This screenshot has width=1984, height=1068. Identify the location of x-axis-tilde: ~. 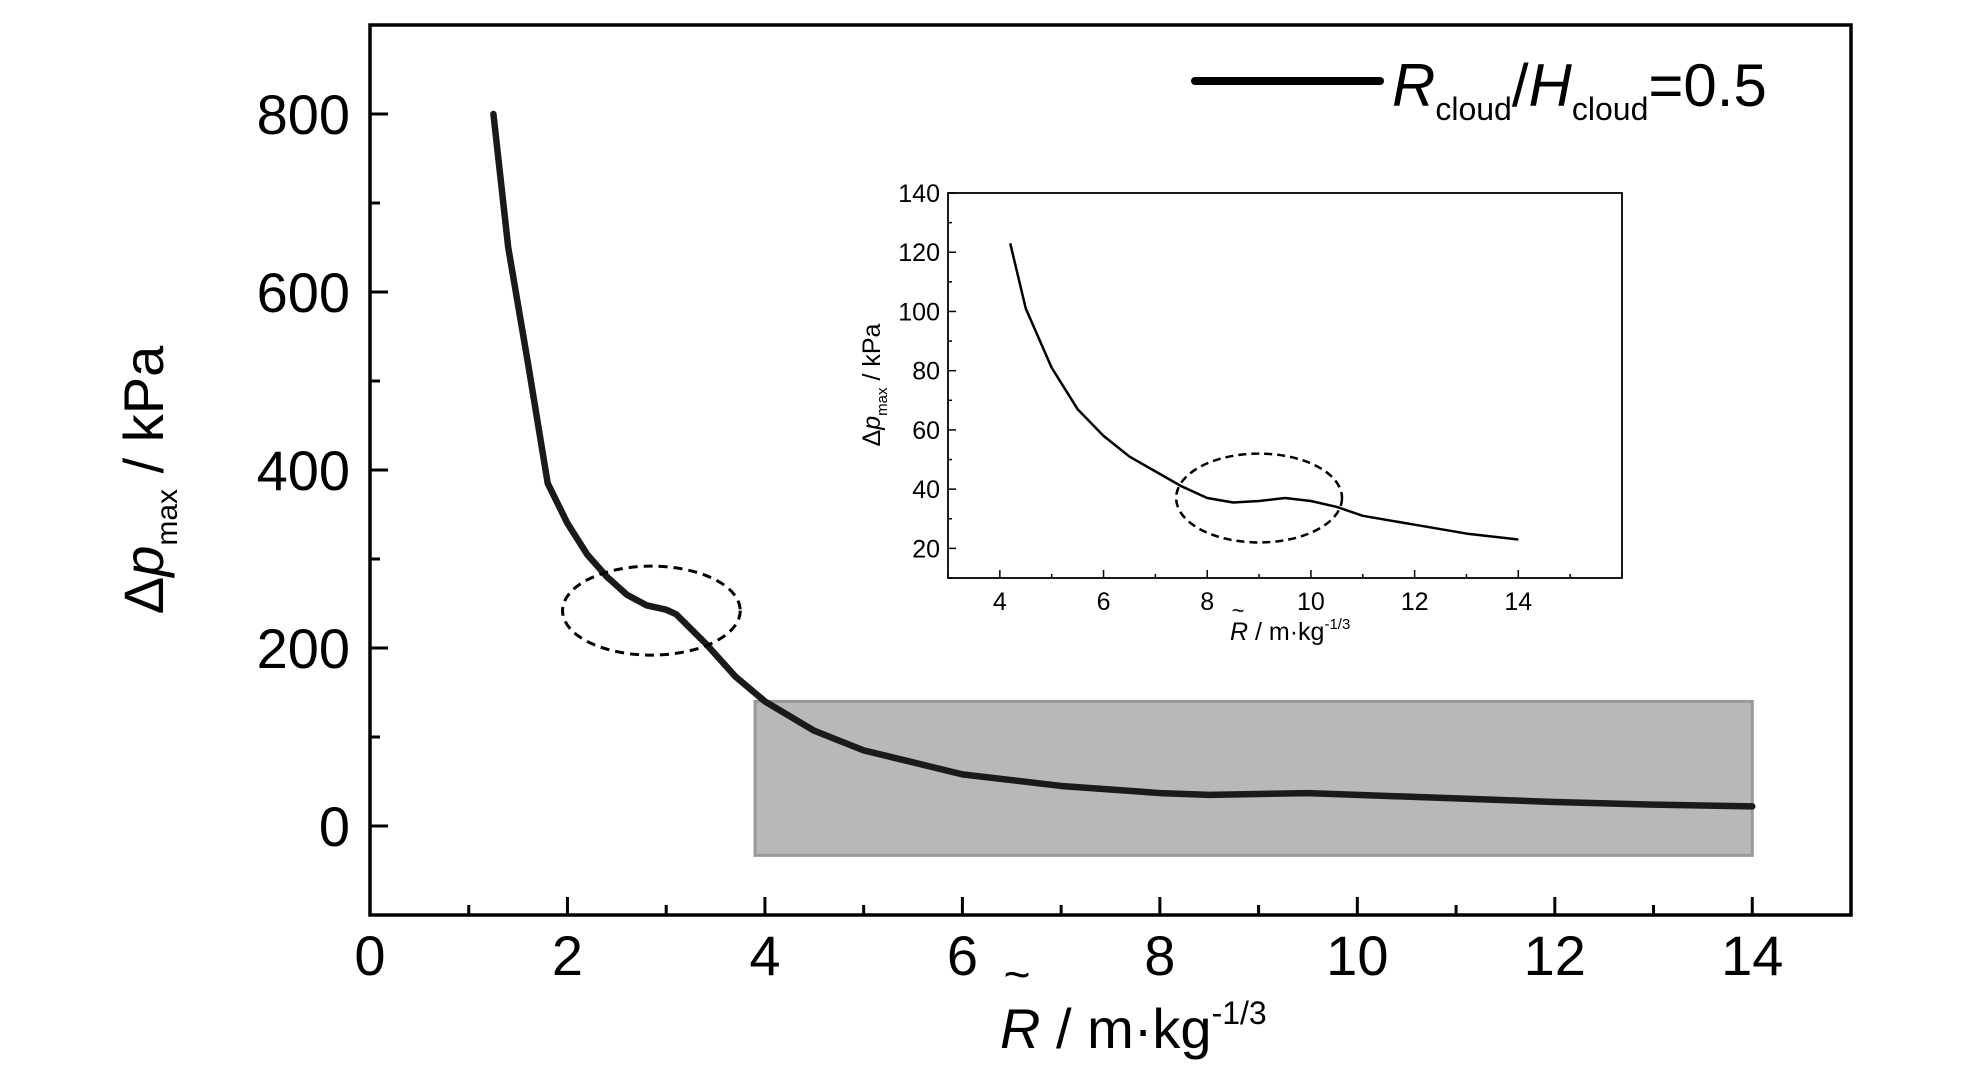
(1017, 974).